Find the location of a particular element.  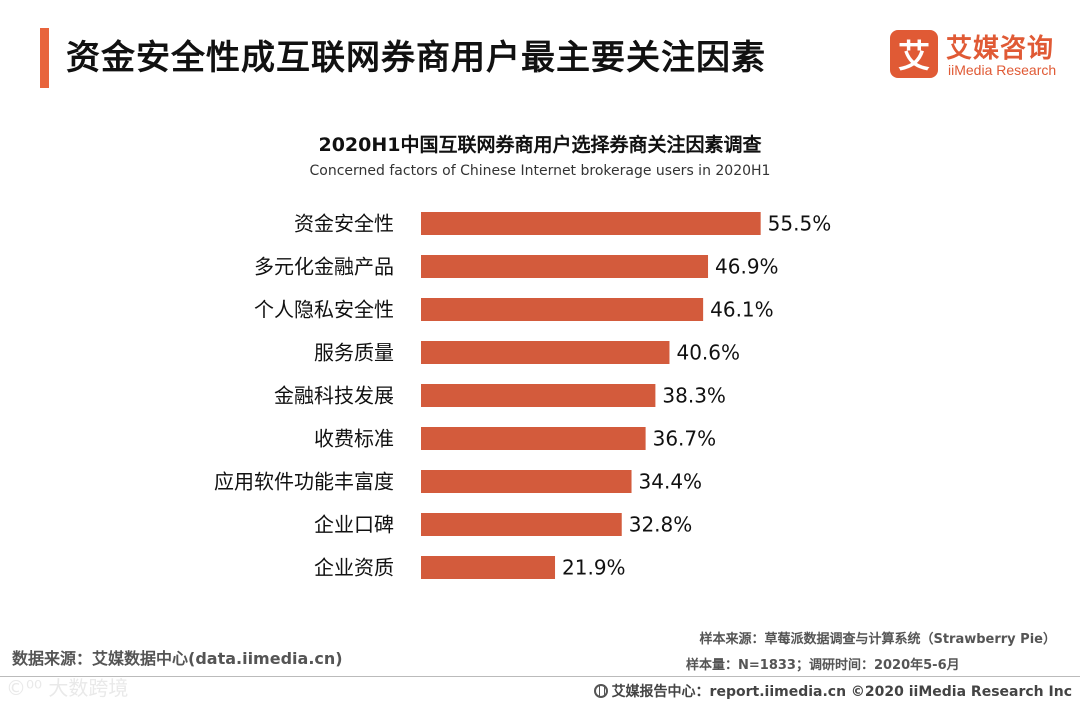

value-label: 46.9% is located at coordinates (747, 267).